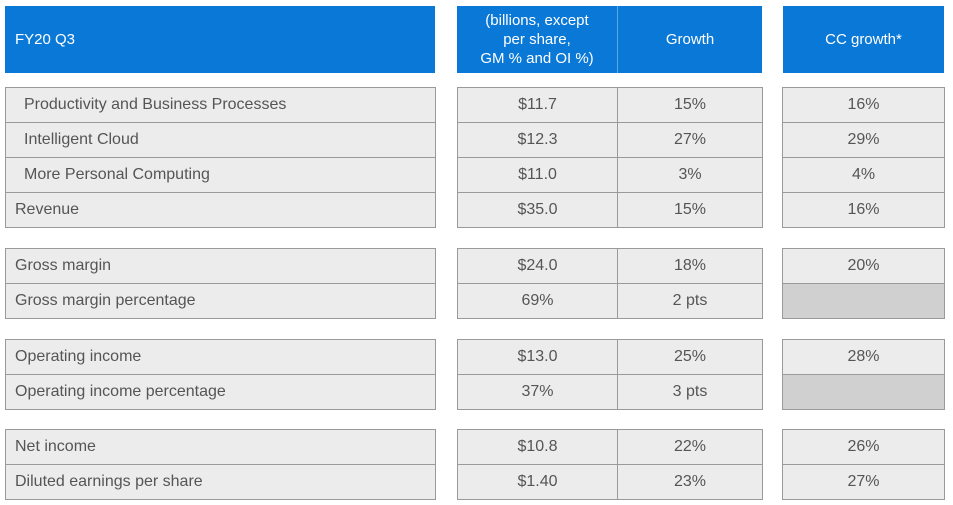 This screenshot has width=953, height=505. I want to click on row-growth: 2 pts, so click(690, 301).